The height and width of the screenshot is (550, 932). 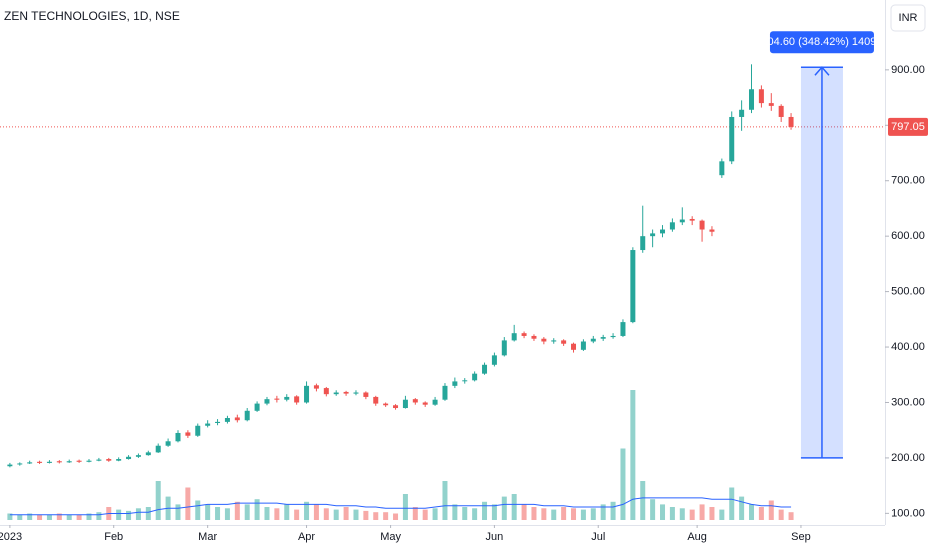 What do you see at coordinates (908, 347) in the screenshot?
I see `y-tick-label: 400.00` at bounding box center [908, 347].